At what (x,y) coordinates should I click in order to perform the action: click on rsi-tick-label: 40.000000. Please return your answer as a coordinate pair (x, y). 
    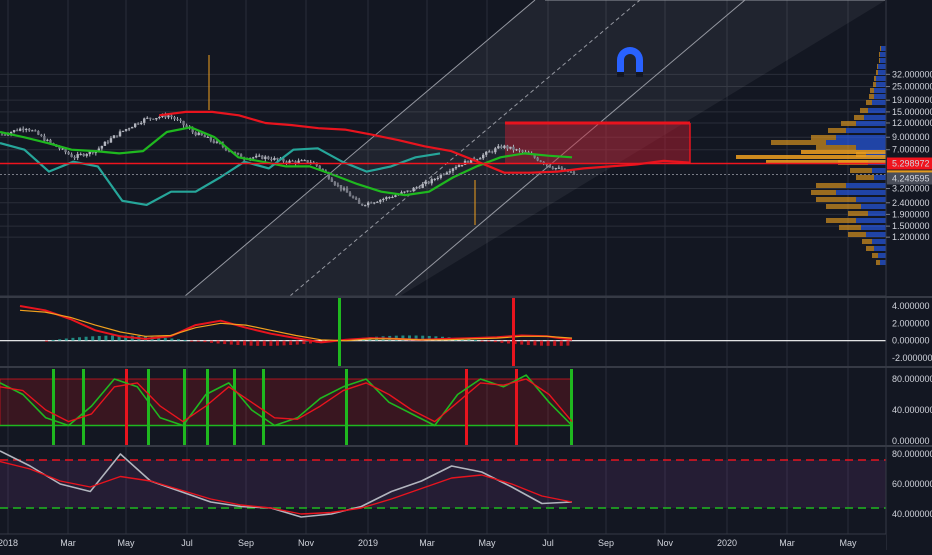
    Looking at the image, I should click on (912, 514).